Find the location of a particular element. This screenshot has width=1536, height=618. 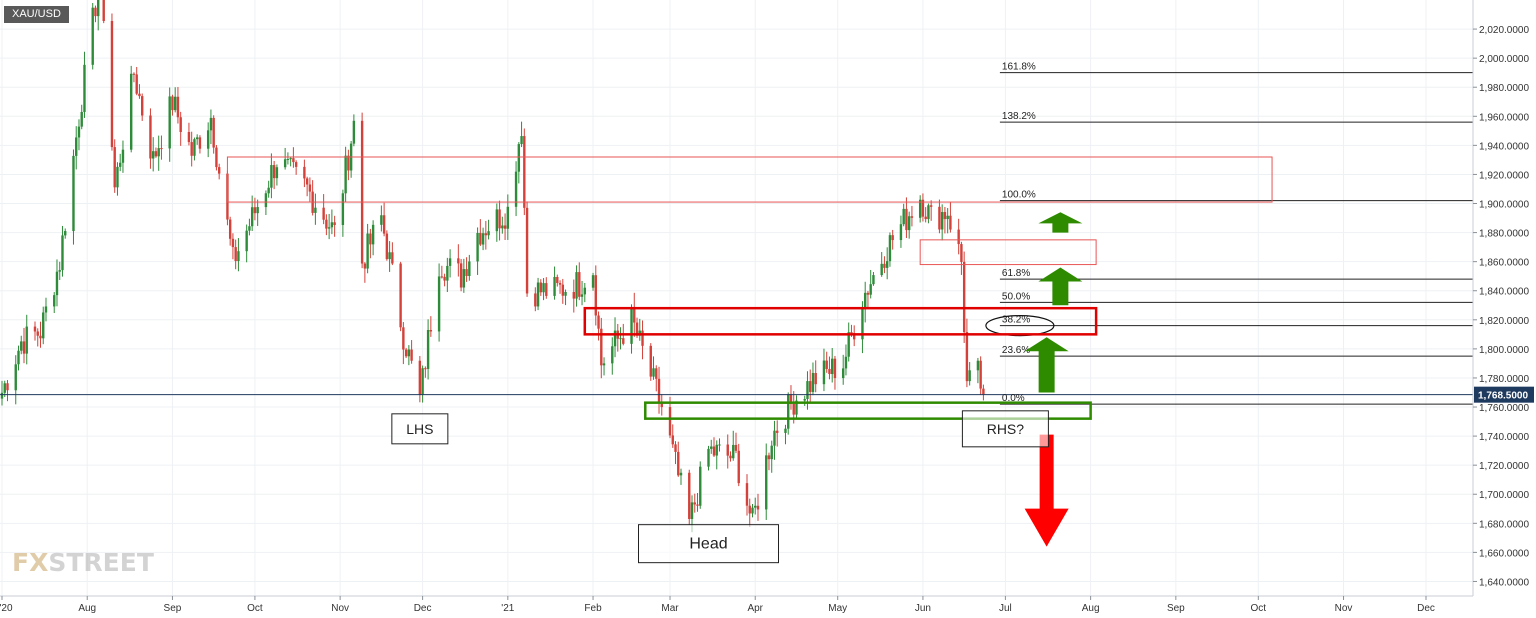

time-tick-label: Dec is located at coordinates (1426, 608).